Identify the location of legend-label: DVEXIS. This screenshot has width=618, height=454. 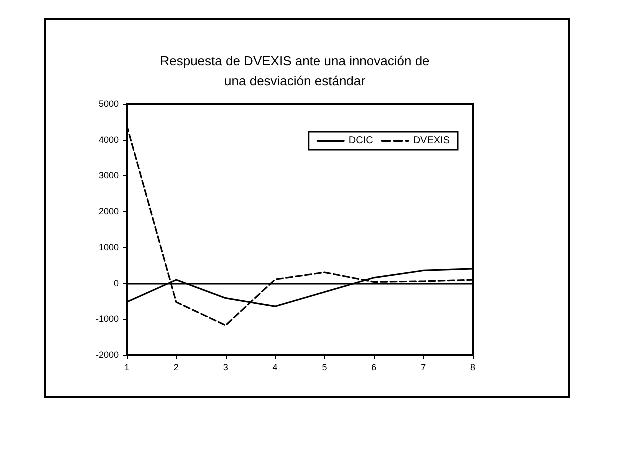
(431, 141).